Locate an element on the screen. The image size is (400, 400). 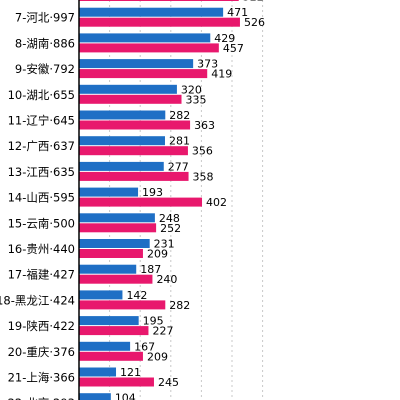
category-label: 17-福建·427 is located at coordinates (41, 275).